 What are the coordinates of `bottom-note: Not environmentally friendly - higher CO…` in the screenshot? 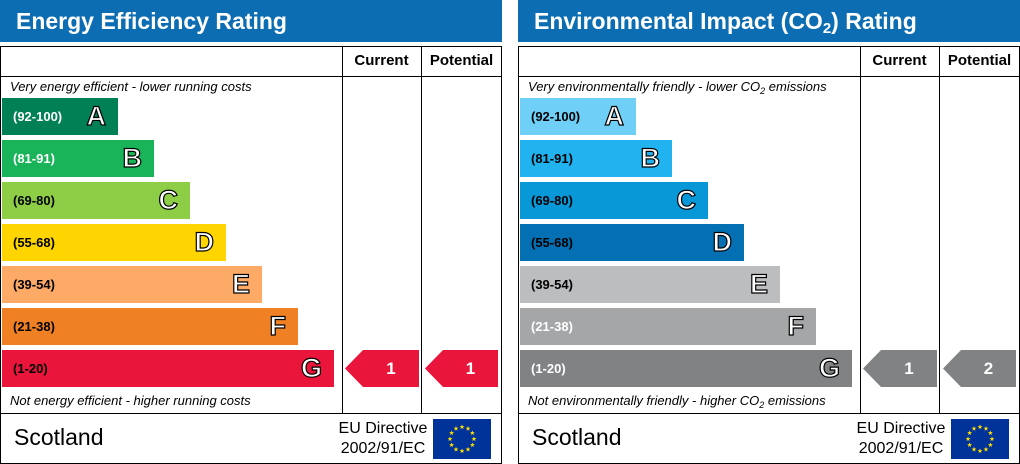 It's located at (677, 401).